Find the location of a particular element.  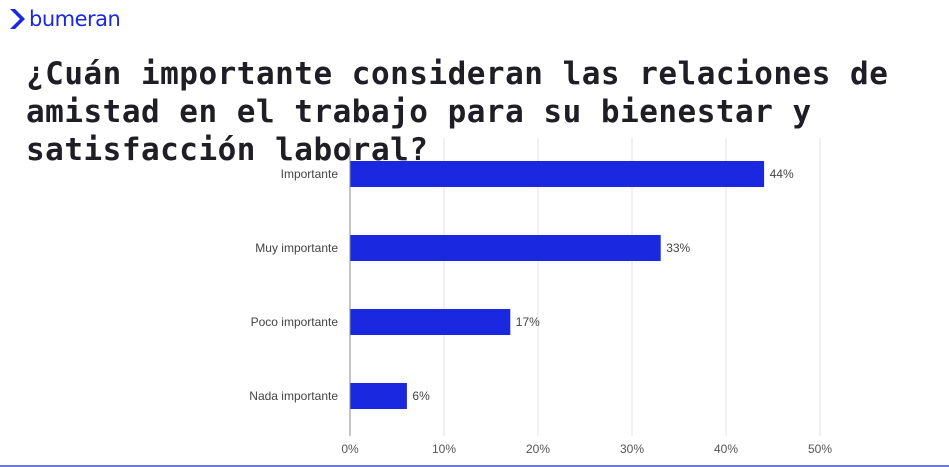

category-label: Importante is located at coordinates (310, 174).